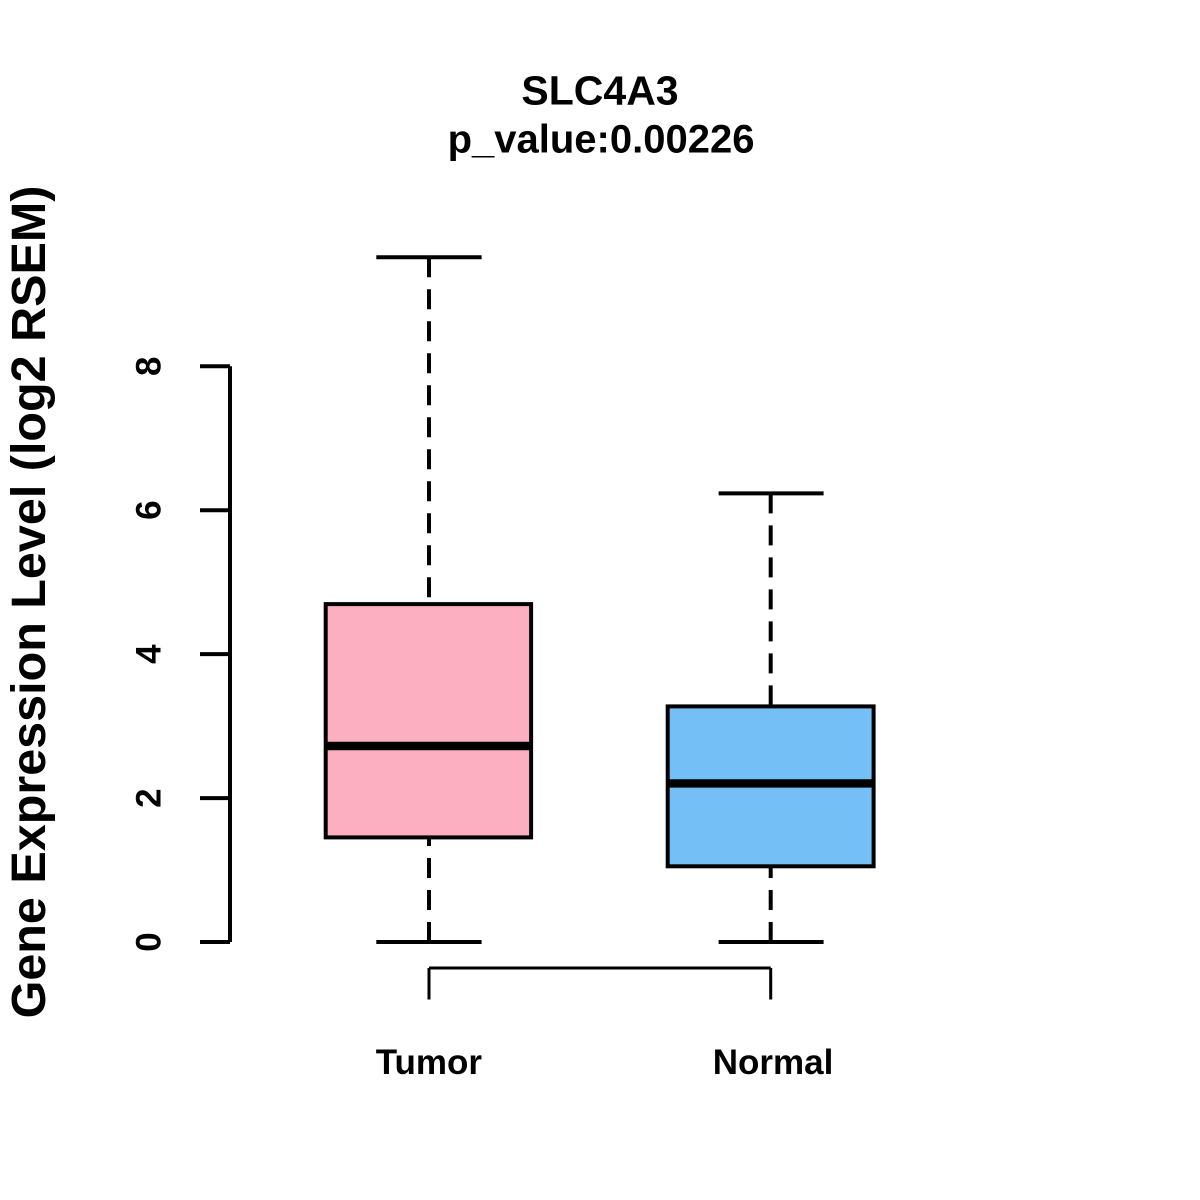 This screenshot has width=1200, height=1200. What do you see at coordinates (599, 91) in the screenshot?
I see `svg-text: SLC4A3` at bounding box center [599, 91].